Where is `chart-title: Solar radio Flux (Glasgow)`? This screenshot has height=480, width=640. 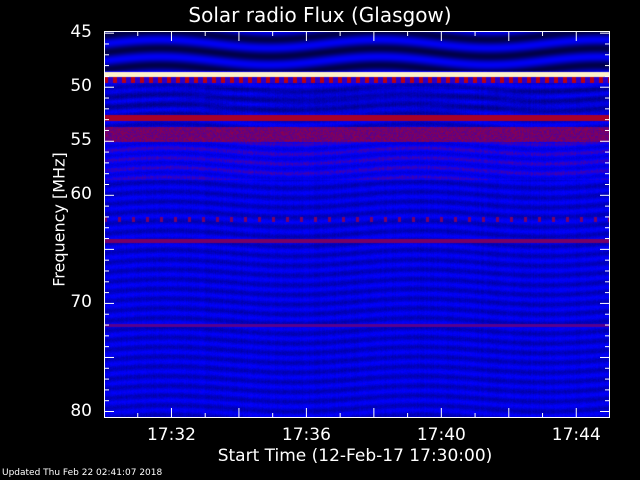
chart-title: Solar radio Flux (Glasgow) is located at coordinates (320, 15).